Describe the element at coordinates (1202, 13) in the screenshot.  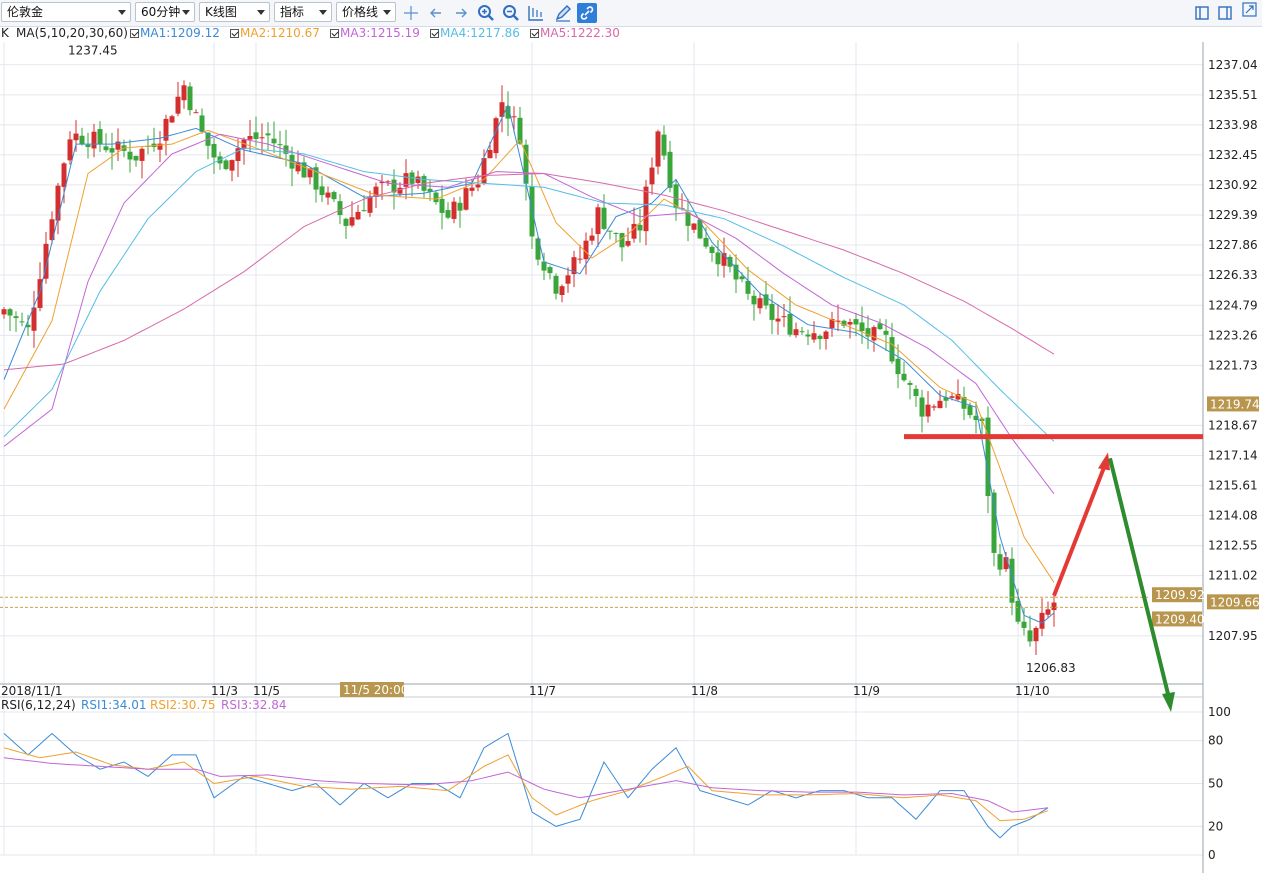
I see `layout-split-icon` at that location.